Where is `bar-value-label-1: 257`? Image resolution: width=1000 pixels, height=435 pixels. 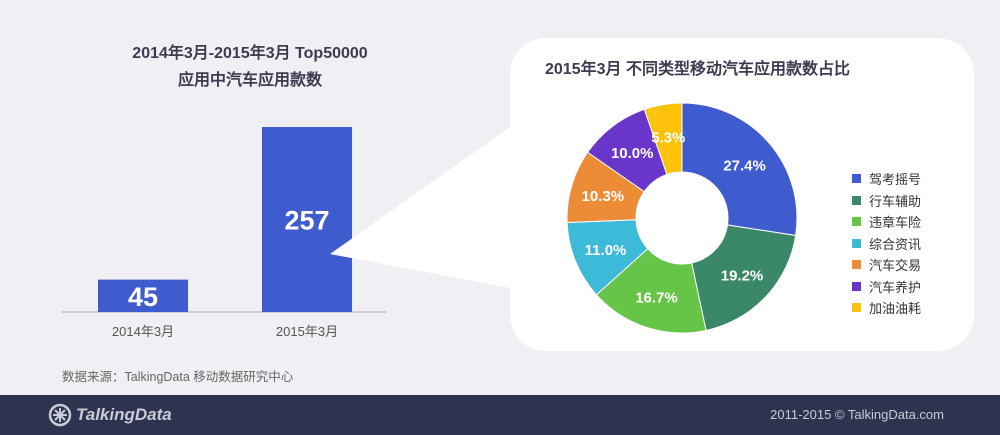
bar-value-label-1: 257 is located at coordinates (306, 221).